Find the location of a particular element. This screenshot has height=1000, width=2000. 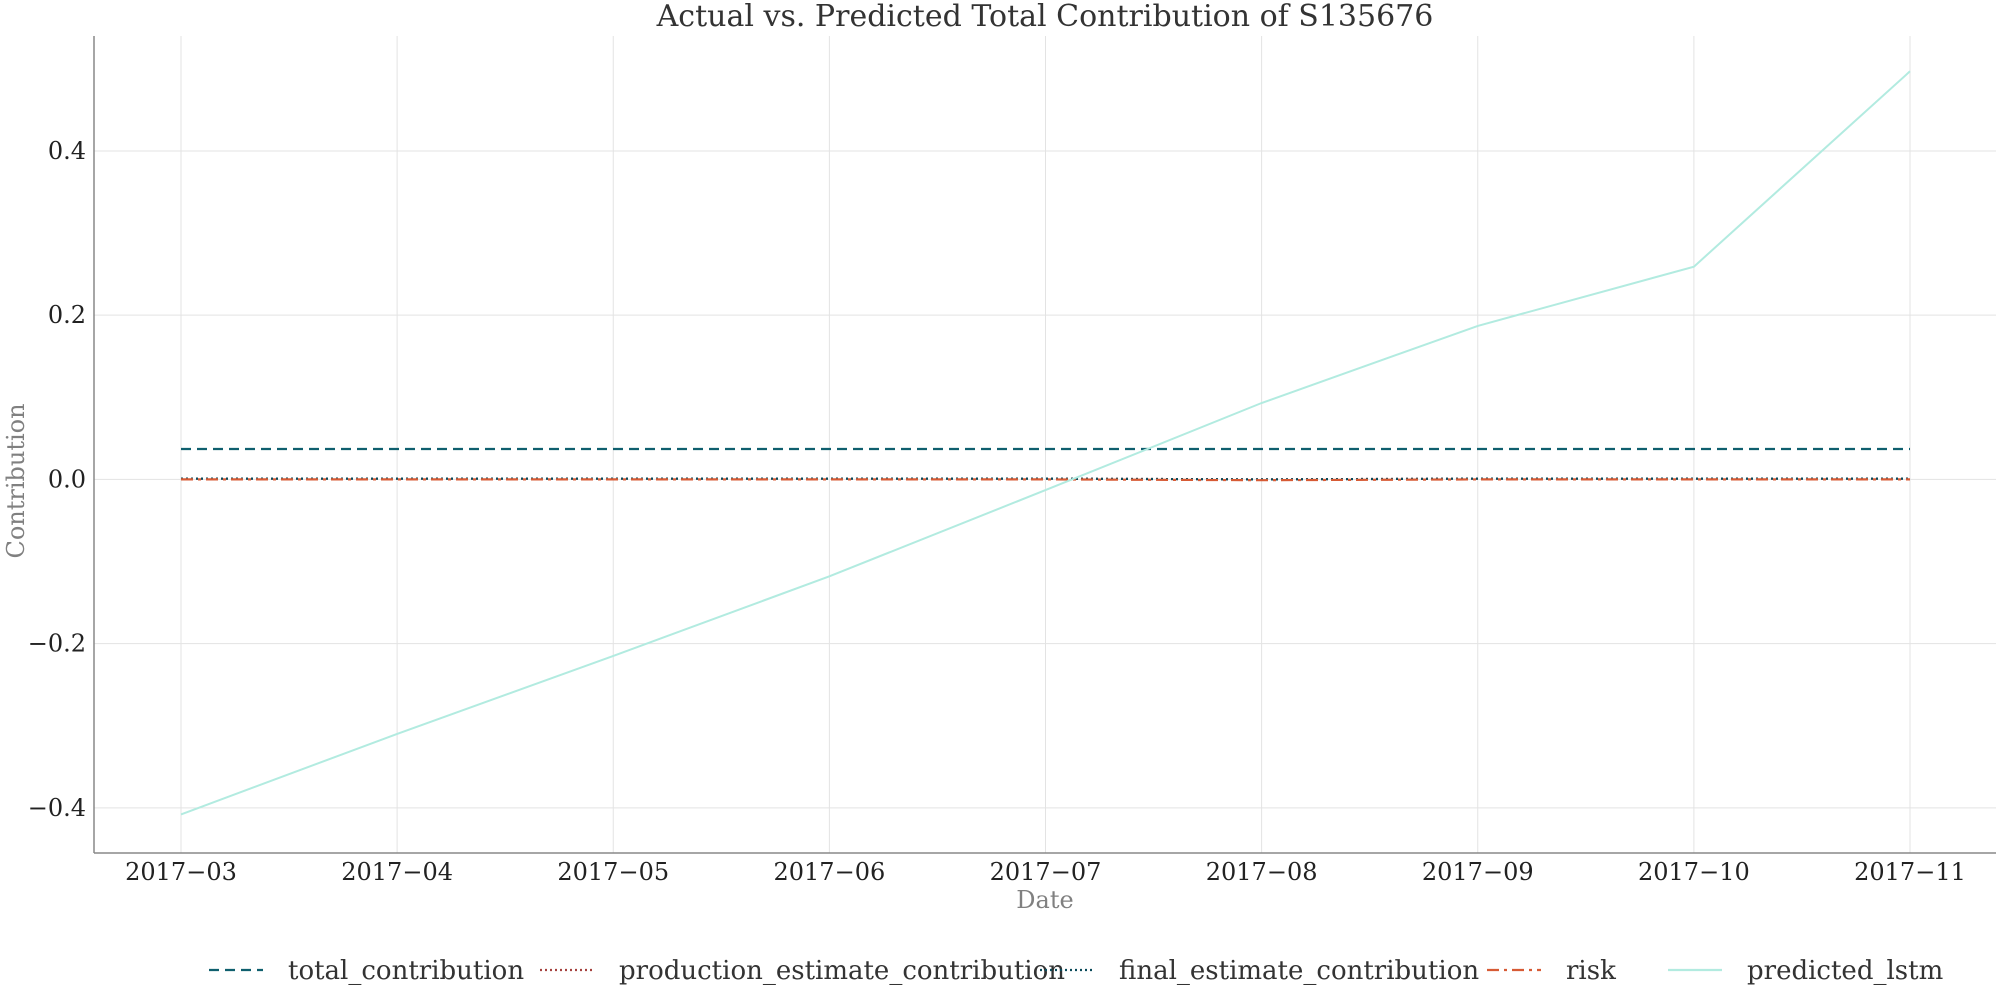

y-tick-label: 0.4 is located at coordinates (67, 151).